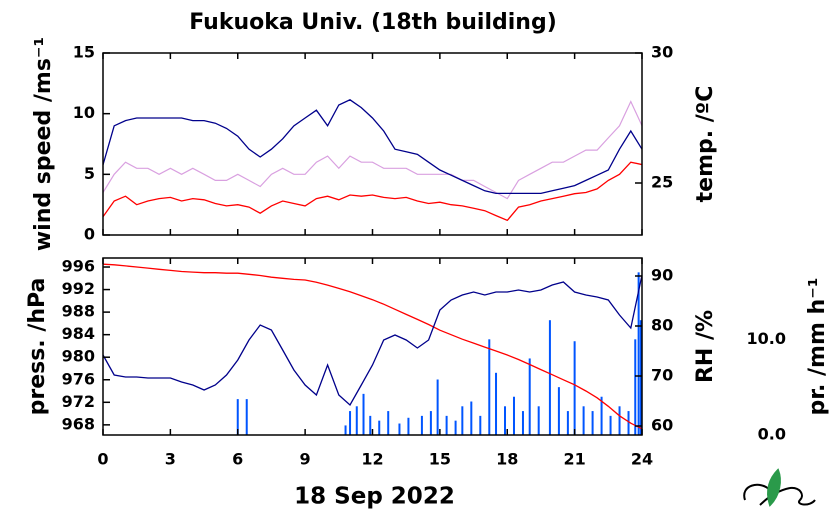 The width and height of the screenshot is (834, 520). I want to click on y3-axis-label: pr. /mm h⁻¹, so click(817, 347).